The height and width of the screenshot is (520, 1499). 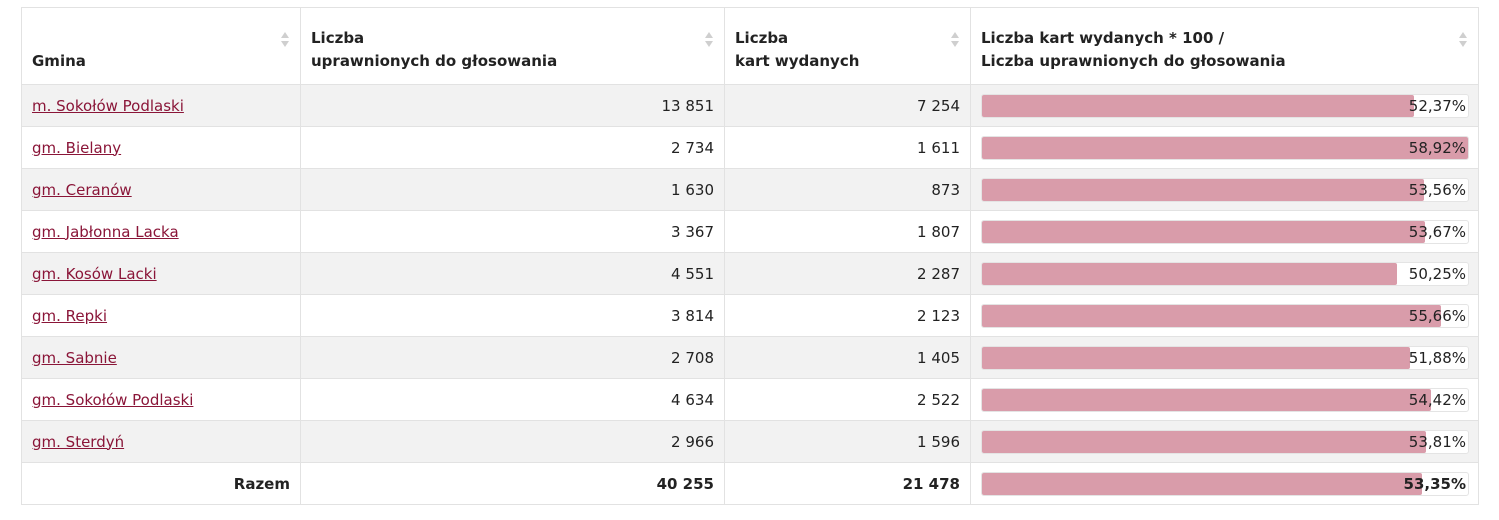 What do you see at coordinates (1437, 441) in the screenshot?
I see `turnout-value: 53,81%` at bounding box center [1437, 441].